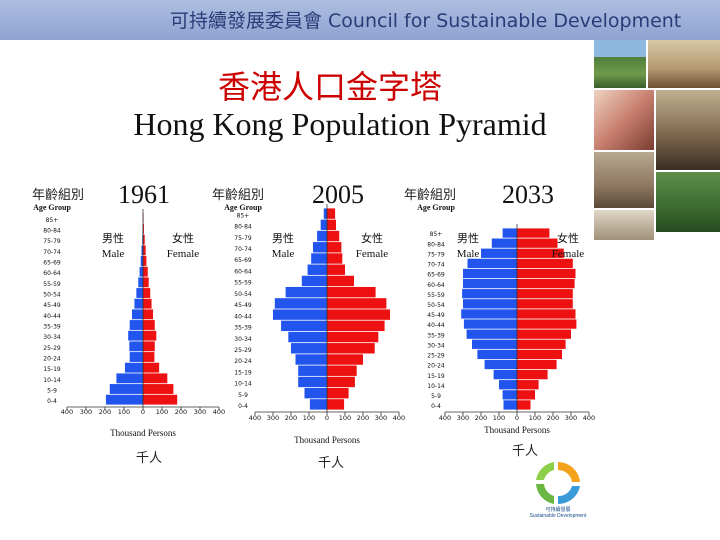  I want to click on title-chinese: 香港人口金字塔, so click(329, 87).